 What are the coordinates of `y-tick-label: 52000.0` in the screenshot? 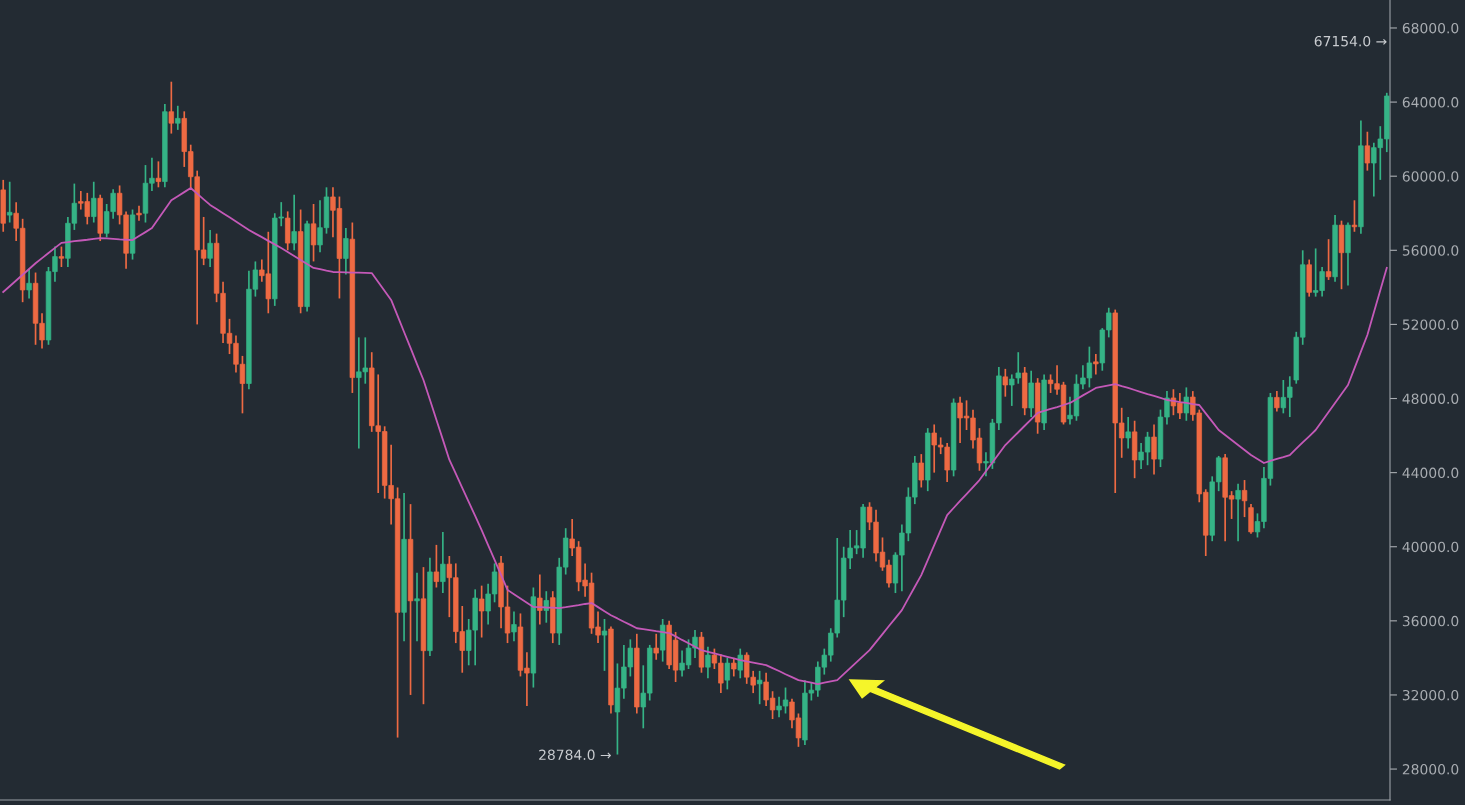 It's located at (1430, 324).